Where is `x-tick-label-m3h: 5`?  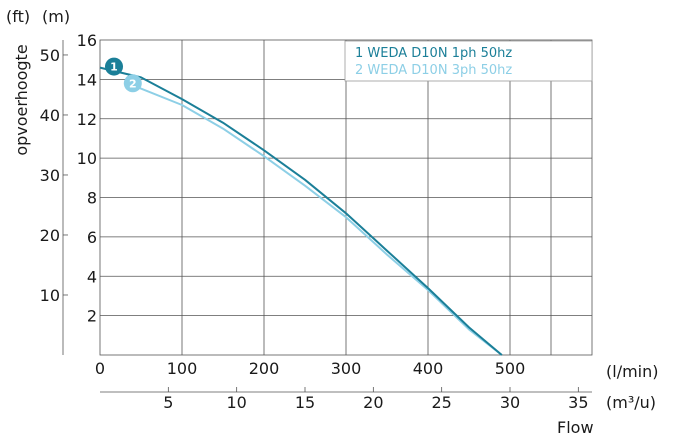
x-tick-label-m3h: 5 is located at coordinates (168, 402).